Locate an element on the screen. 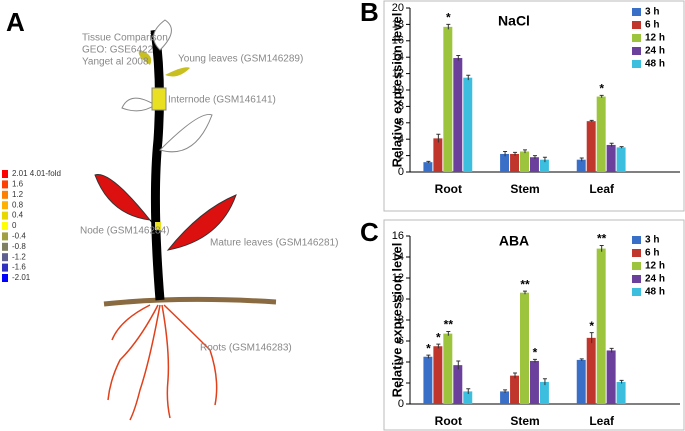  legend-label: 24 h is located at coordinates (655, 51).